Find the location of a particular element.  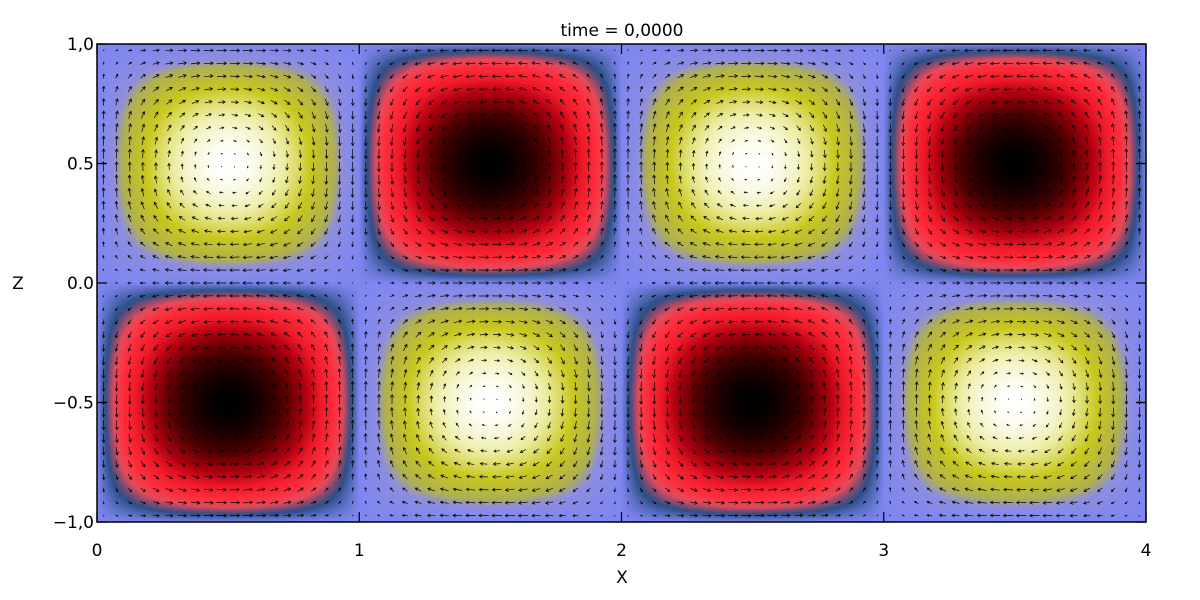

y-tick-label: −0.5 is located at coordinates (73, 404).